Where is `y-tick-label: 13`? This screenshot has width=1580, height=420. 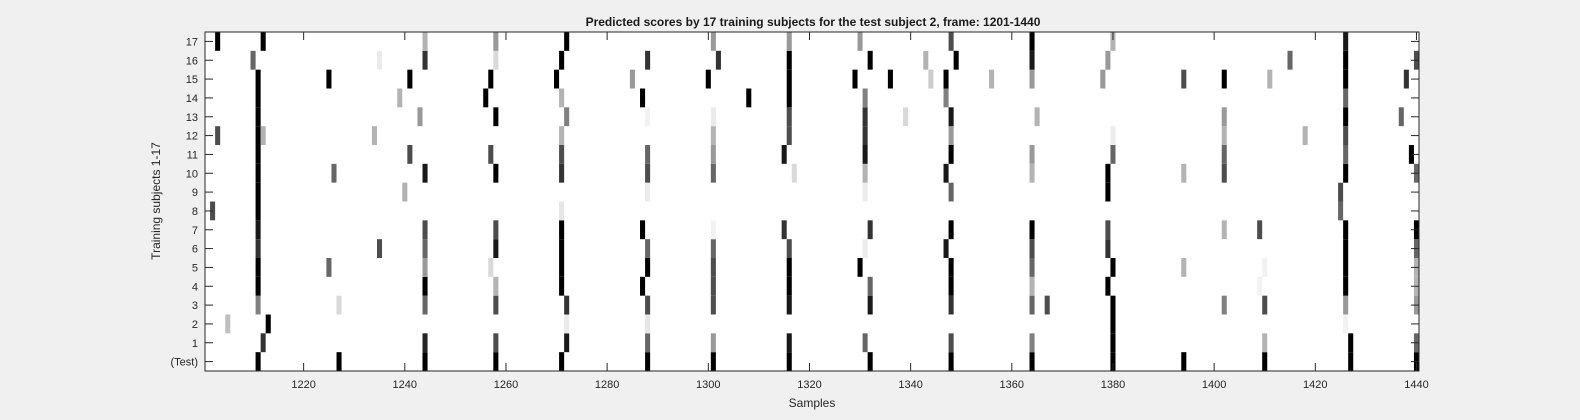
y-tick-label: 13 is located at coordinates (192, 118).